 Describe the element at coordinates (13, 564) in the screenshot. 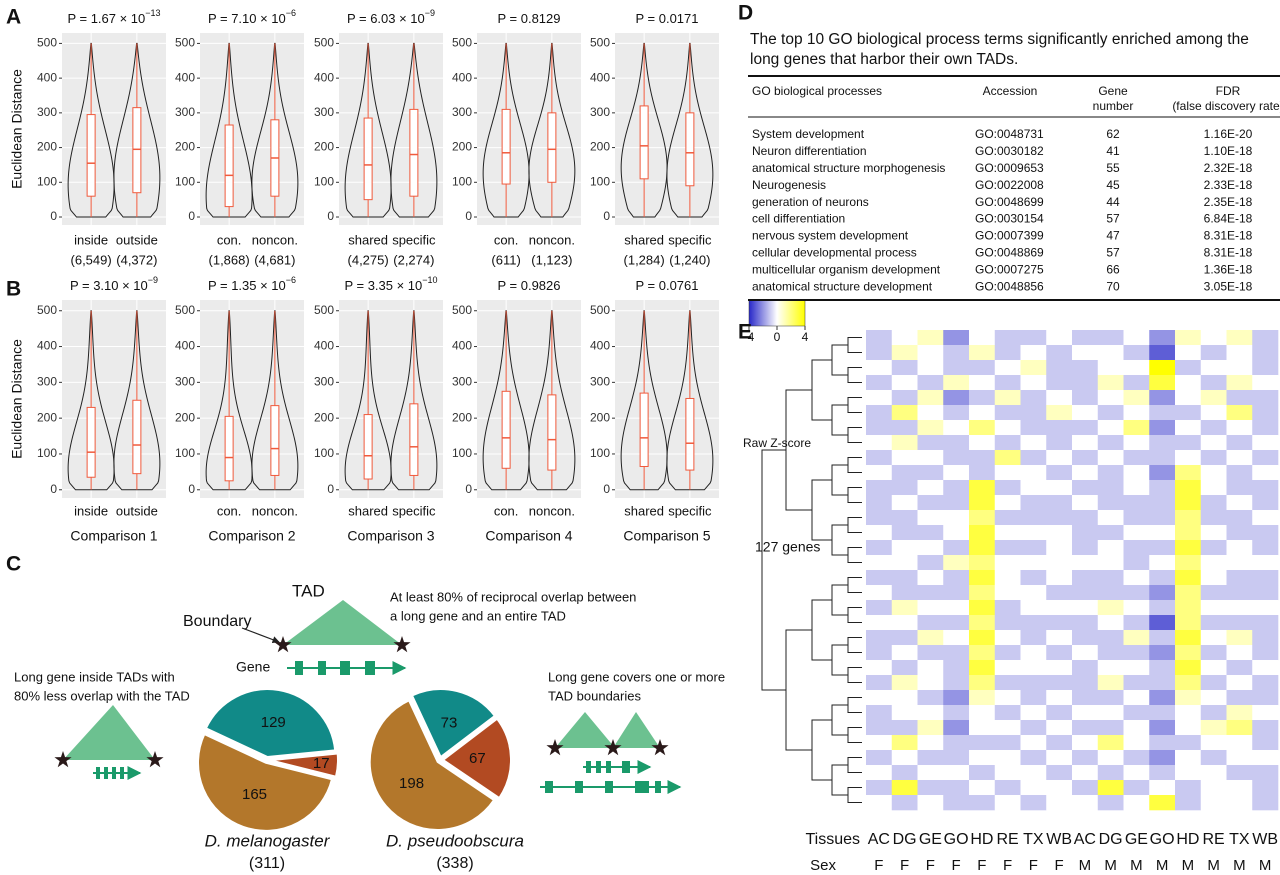

I see `panel-letter: C` at that location.